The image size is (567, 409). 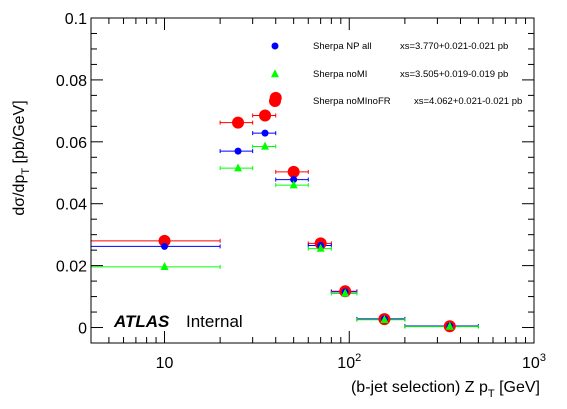 I want to click on legend-series-name: Sherpa NP all, so click(x=342, y=46).